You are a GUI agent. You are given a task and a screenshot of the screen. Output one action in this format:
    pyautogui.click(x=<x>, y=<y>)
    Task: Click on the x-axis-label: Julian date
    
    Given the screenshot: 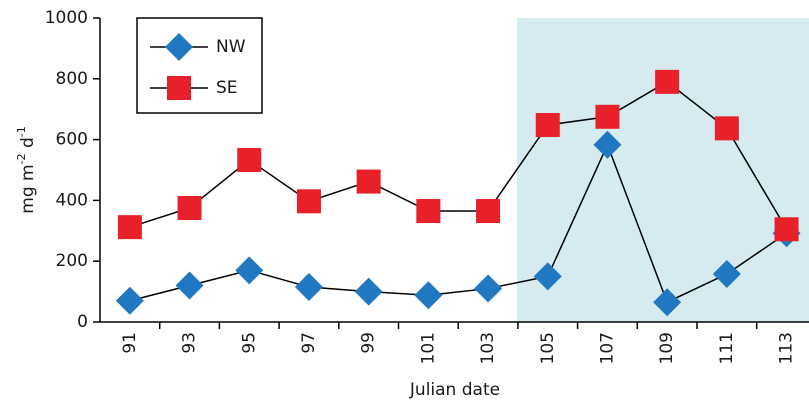 What is the action you would take?
    pyautogui.click(x=454, y=390)
    